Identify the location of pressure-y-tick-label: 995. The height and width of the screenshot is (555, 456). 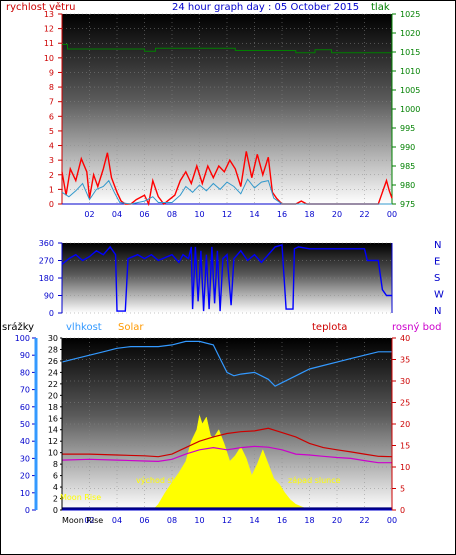
(407, 128).